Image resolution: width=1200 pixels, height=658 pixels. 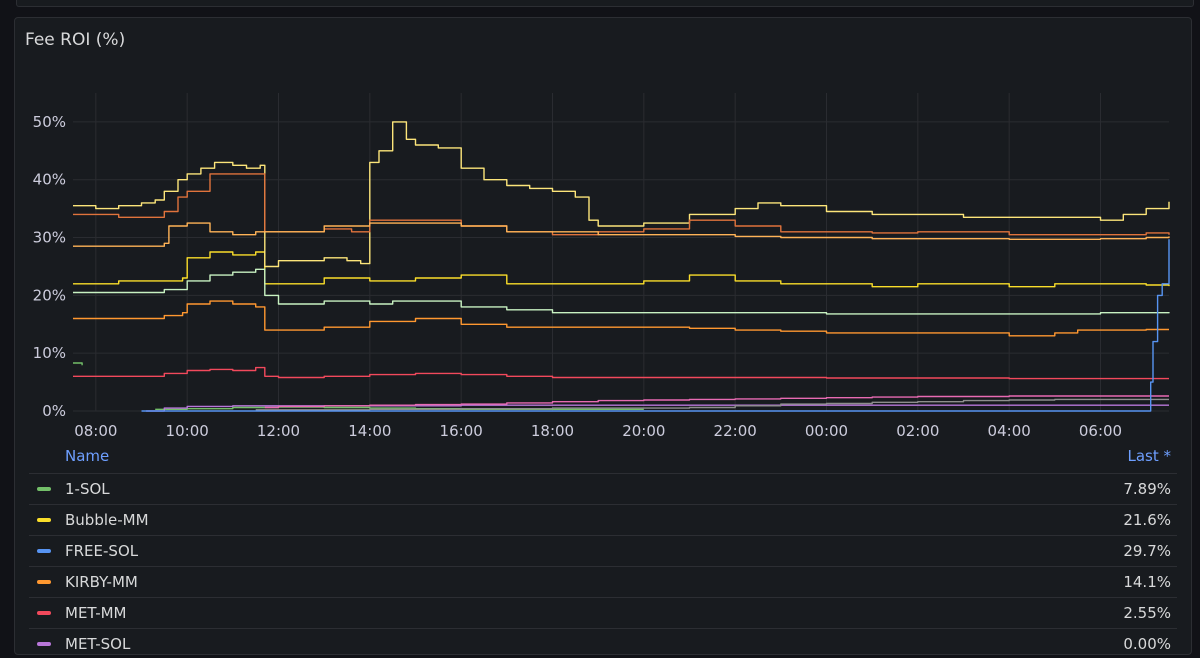 I want to click on previous-panel-edge, so click(x=605, y=3).